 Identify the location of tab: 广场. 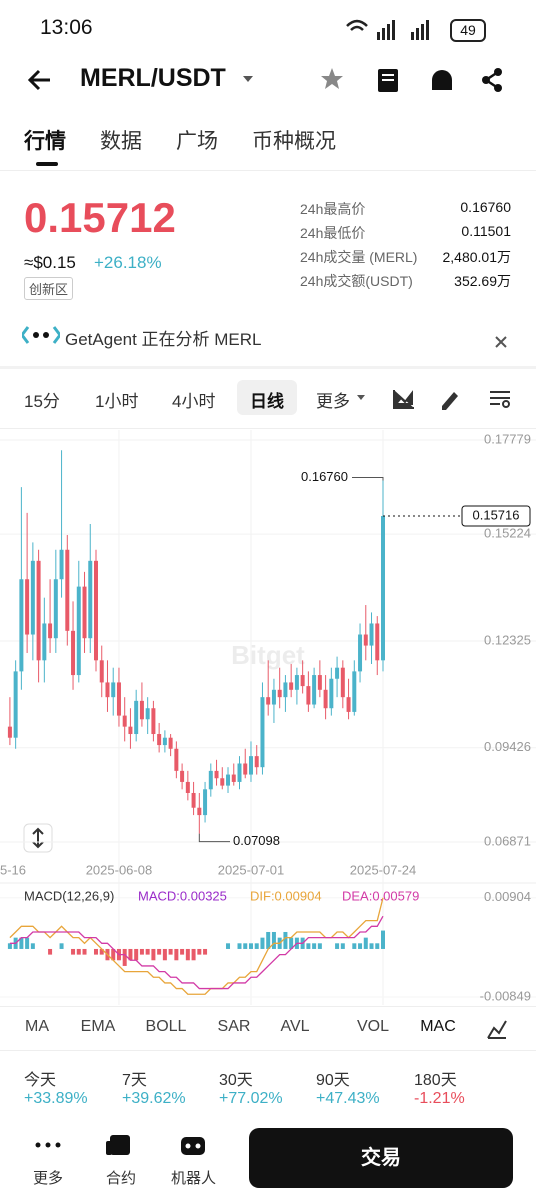
(197, 141).